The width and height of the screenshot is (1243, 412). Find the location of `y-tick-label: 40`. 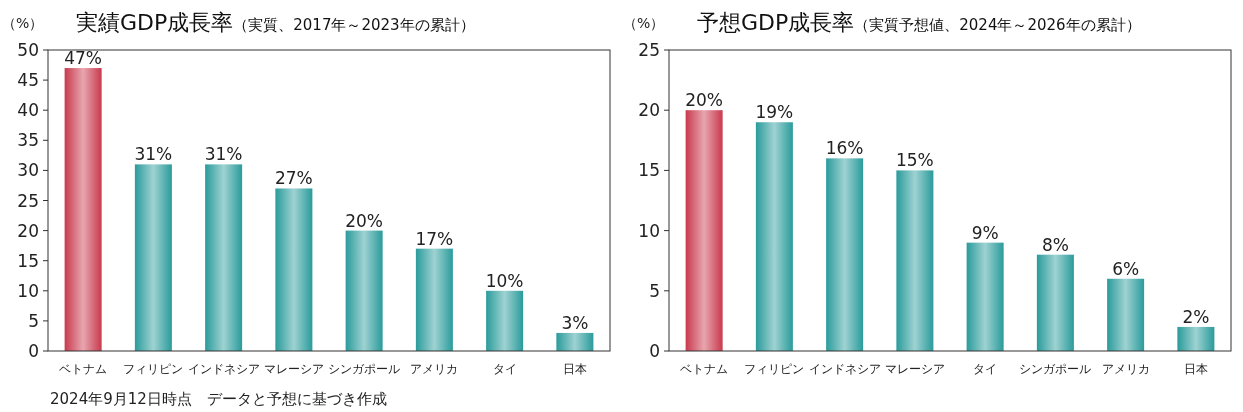

y-tick-label: 40 is located at coordinates (28, 110).